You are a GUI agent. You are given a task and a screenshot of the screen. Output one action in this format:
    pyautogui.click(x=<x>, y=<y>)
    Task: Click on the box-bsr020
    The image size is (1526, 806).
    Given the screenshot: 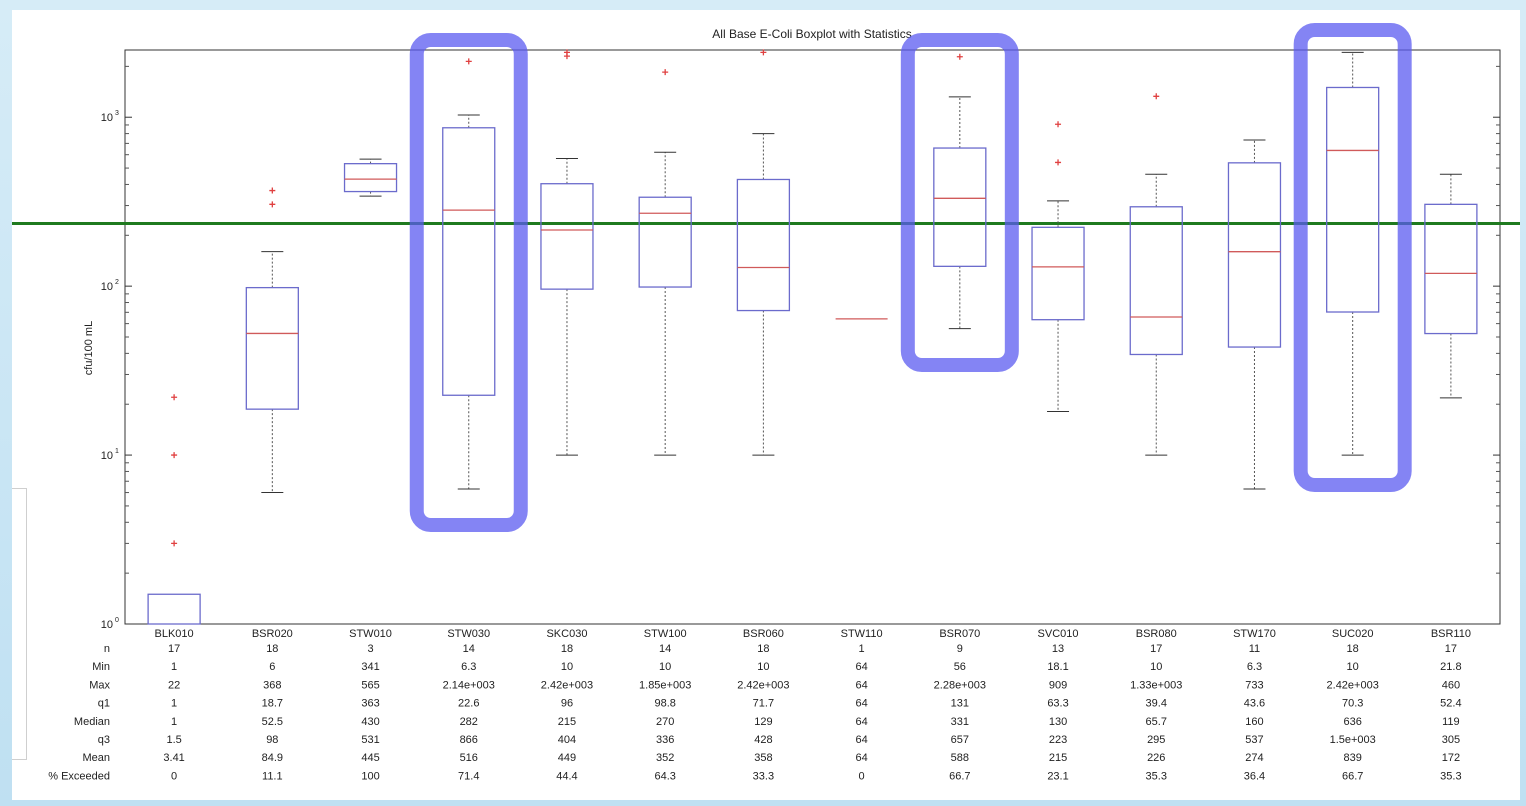 What is the action you would take?
    pyautogui.click(x=272, y=340)
    